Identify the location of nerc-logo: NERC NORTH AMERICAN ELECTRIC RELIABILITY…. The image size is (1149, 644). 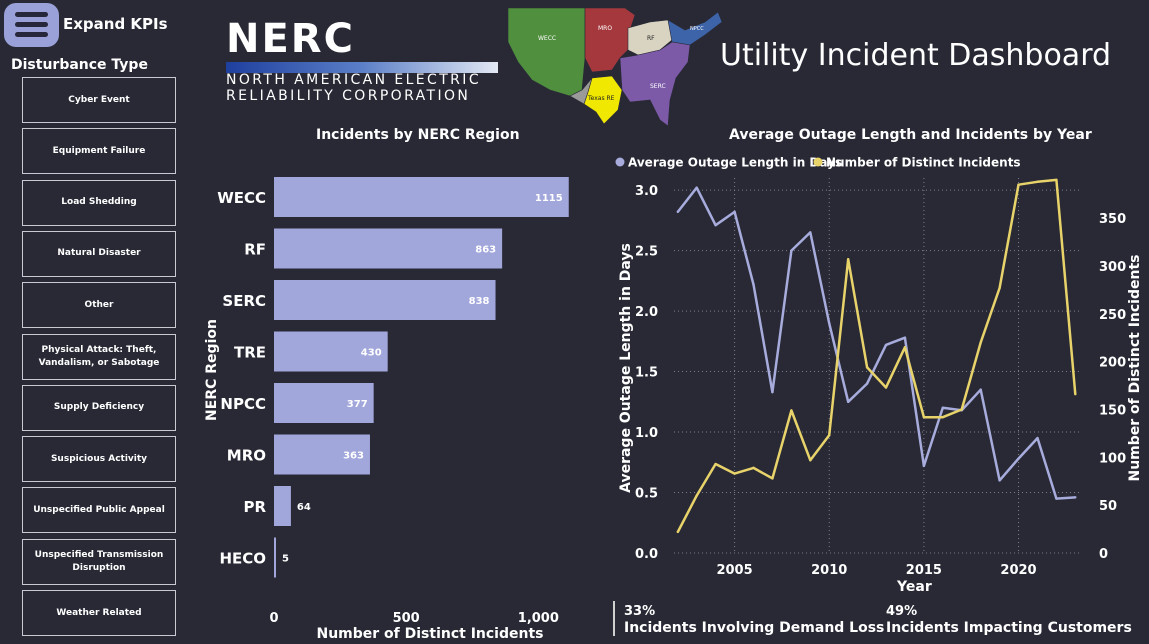
(363, 60).